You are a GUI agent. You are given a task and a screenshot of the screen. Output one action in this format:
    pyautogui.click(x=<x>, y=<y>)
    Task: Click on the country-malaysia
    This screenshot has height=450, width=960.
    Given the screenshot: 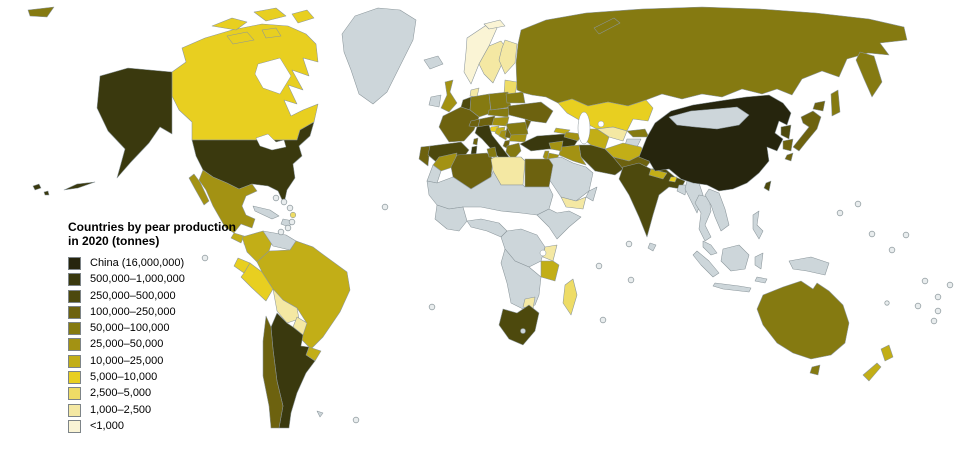 What is the action you would take?
    pyautogui.click(x=710, y=248)
    